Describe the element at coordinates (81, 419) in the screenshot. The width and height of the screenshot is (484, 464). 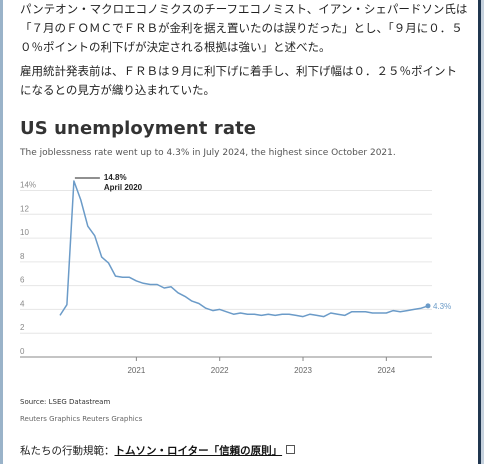
I see `chart-credit: Reuters Graphics Reuters Graphics` at that location.